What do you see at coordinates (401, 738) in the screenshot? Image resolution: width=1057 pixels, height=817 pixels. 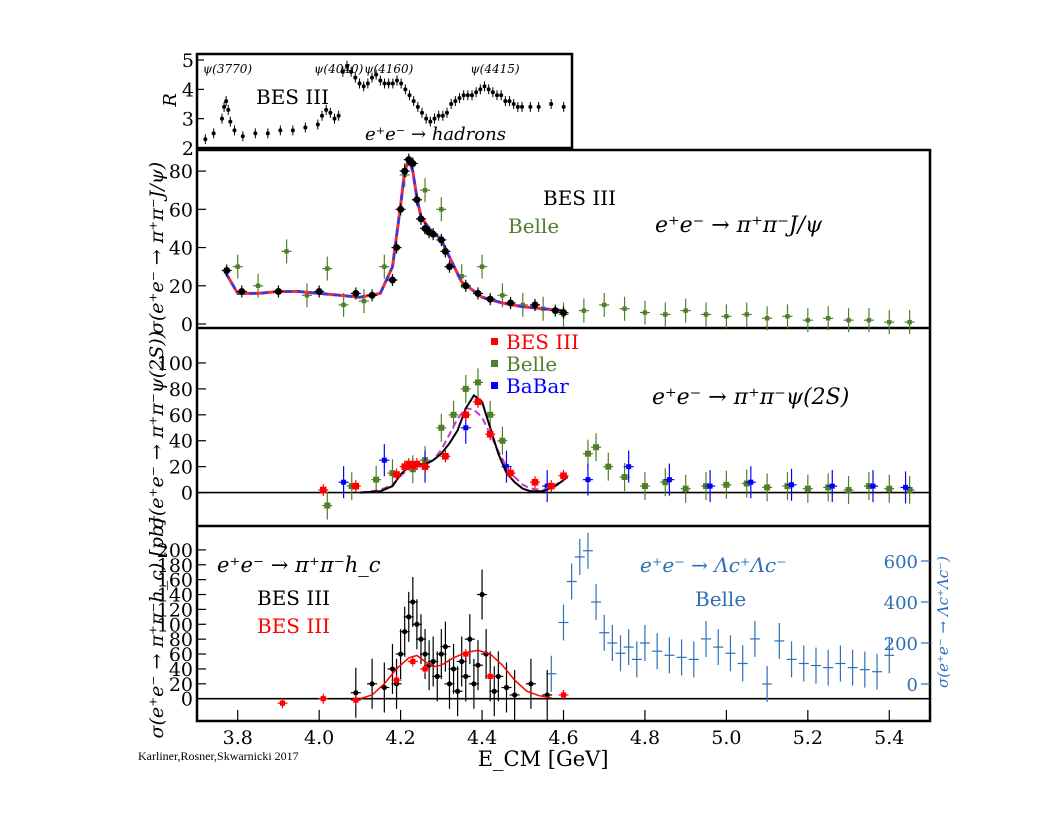 I see `x-tick-label: 4.2` at bounding box center [401, 738].